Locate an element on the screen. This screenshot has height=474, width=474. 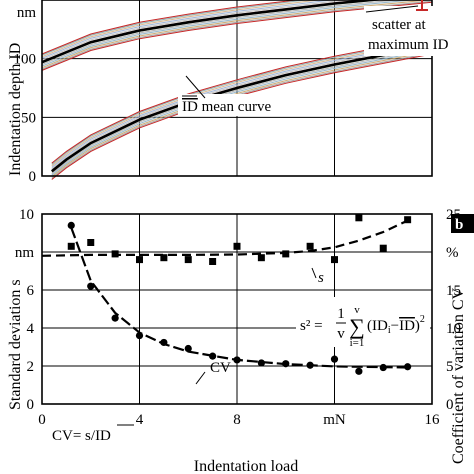
panel-a-y-ticks: 0 50 100 nm is located at coordinates (25, 95).